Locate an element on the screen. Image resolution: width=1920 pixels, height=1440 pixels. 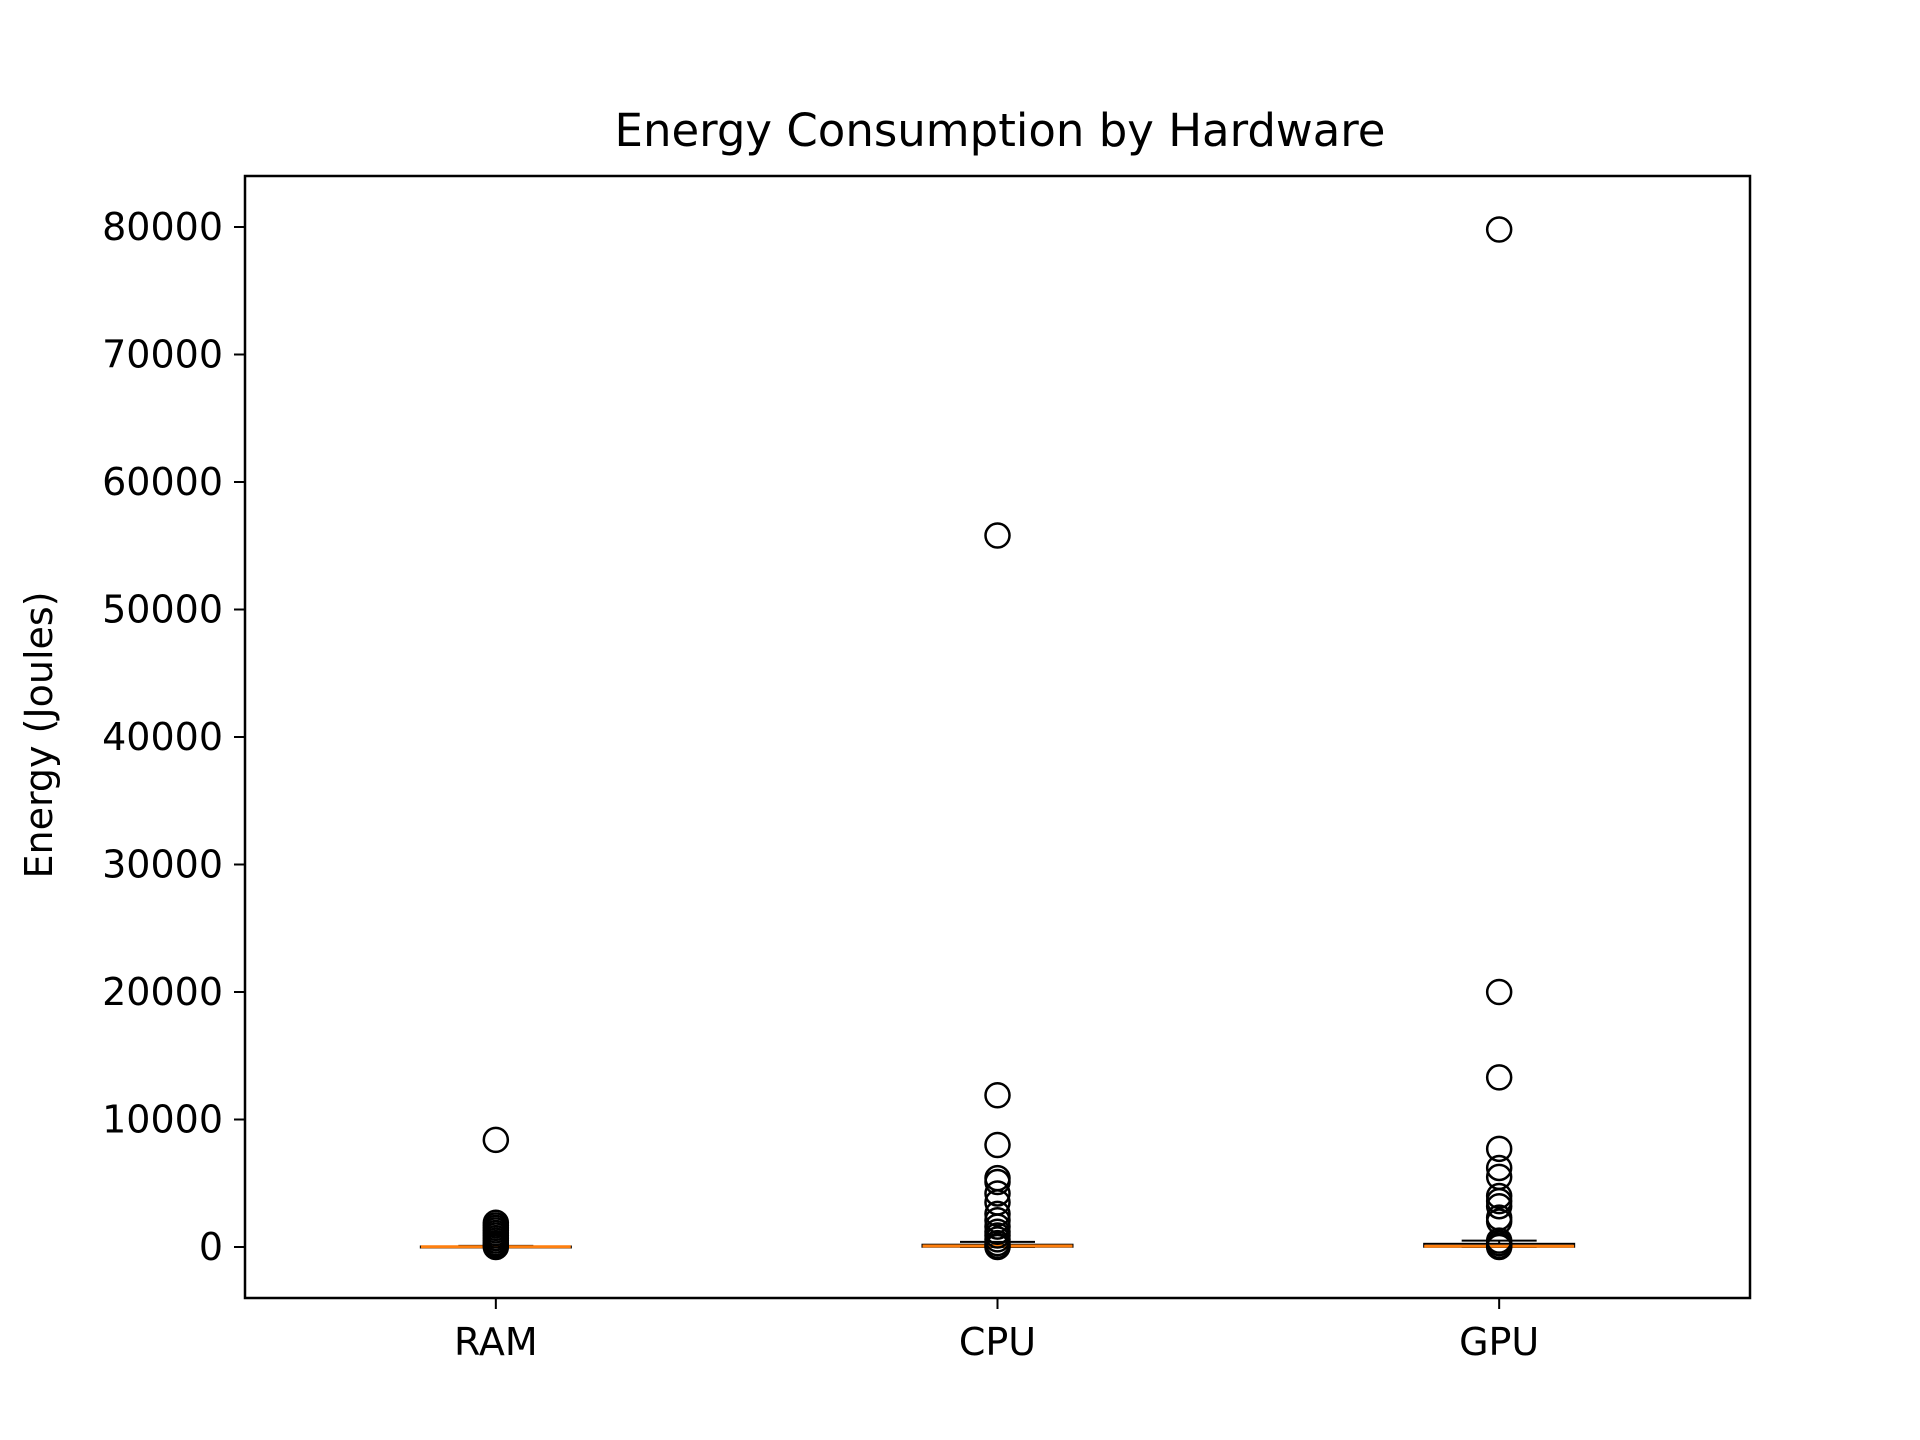
x-tick-label: CPU is located at coordinates (997, 1342).